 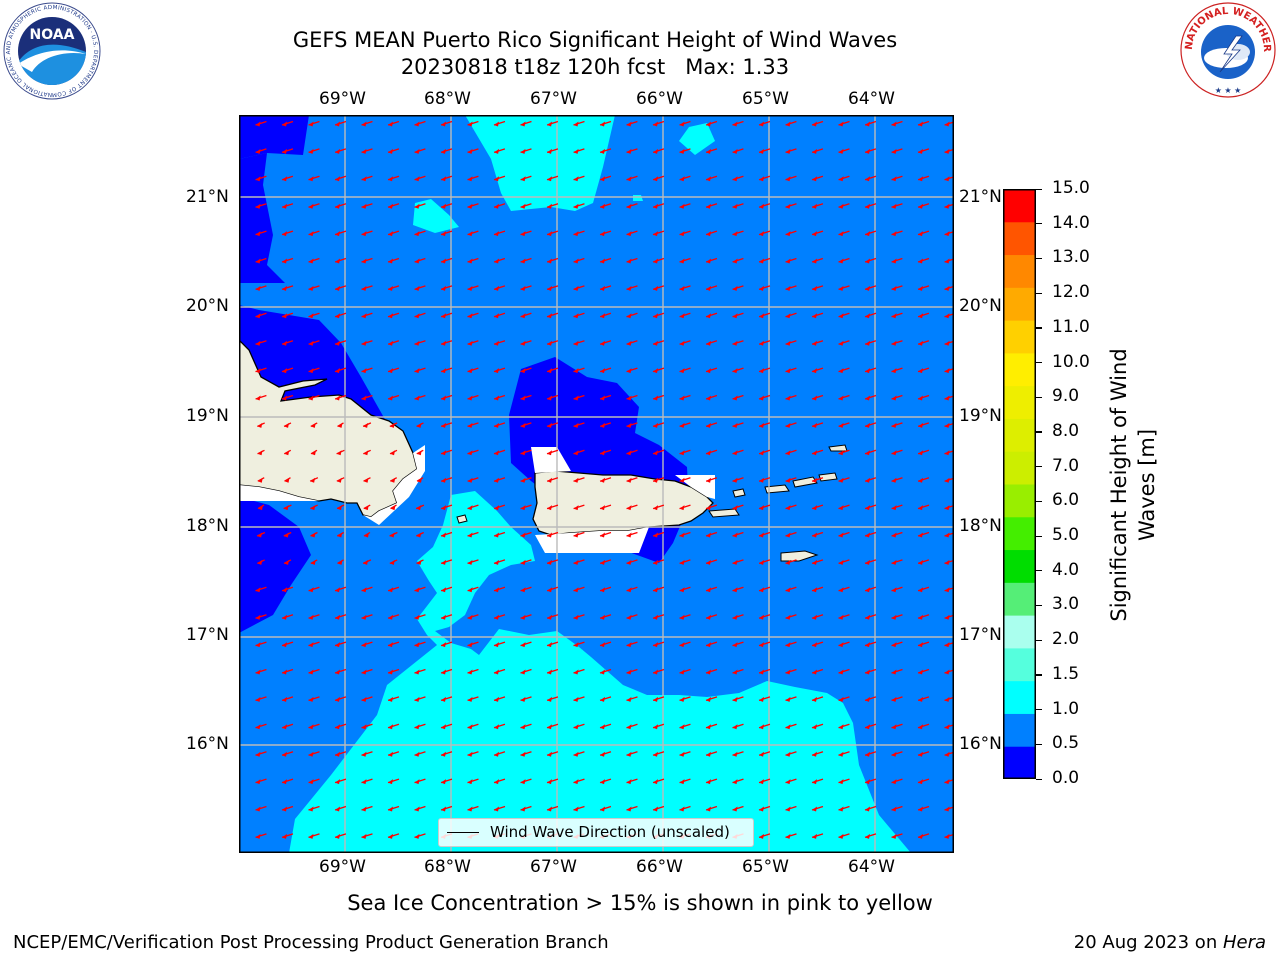 What do you see at coordinates (275, 565) in the screenshot?
I see `wave-band-0-0.5` at bounding box center [275, 565].